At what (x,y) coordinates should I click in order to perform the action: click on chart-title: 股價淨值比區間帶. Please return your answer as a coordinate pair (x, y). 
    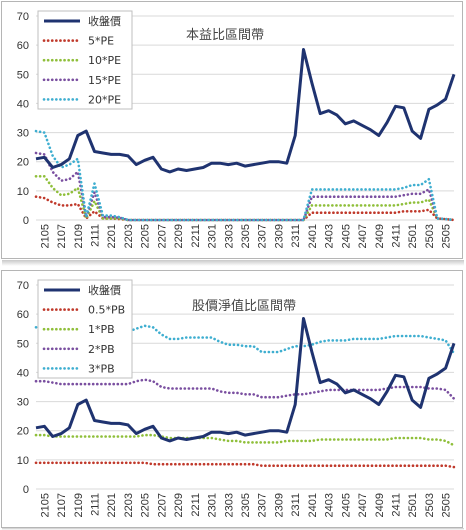
    Looking at the image, I should click on (244, 306).